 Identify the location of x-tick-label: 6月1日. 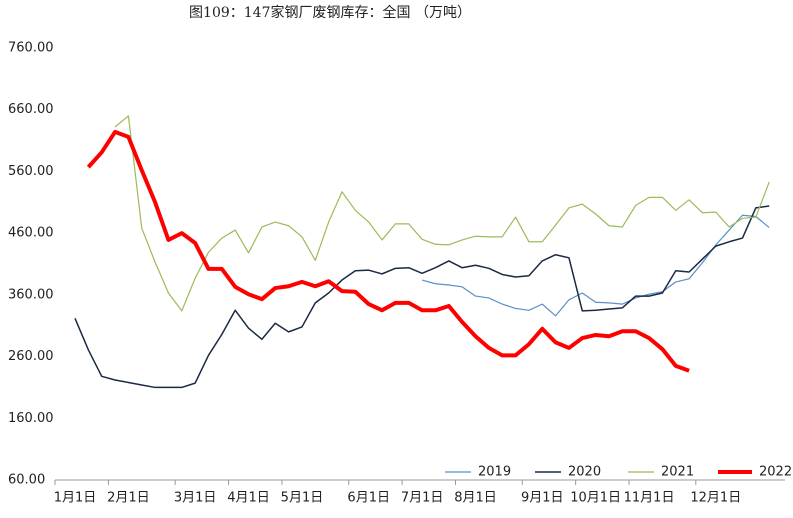
(368, 498).